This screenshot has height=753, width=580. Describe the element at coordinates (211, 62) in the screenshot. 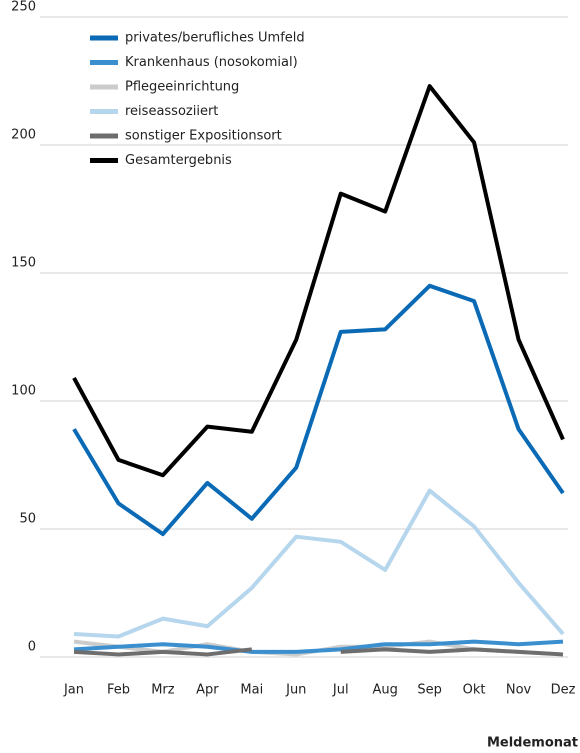

I see `legend-label: Krankenhaus (nosokomial)` at that location.